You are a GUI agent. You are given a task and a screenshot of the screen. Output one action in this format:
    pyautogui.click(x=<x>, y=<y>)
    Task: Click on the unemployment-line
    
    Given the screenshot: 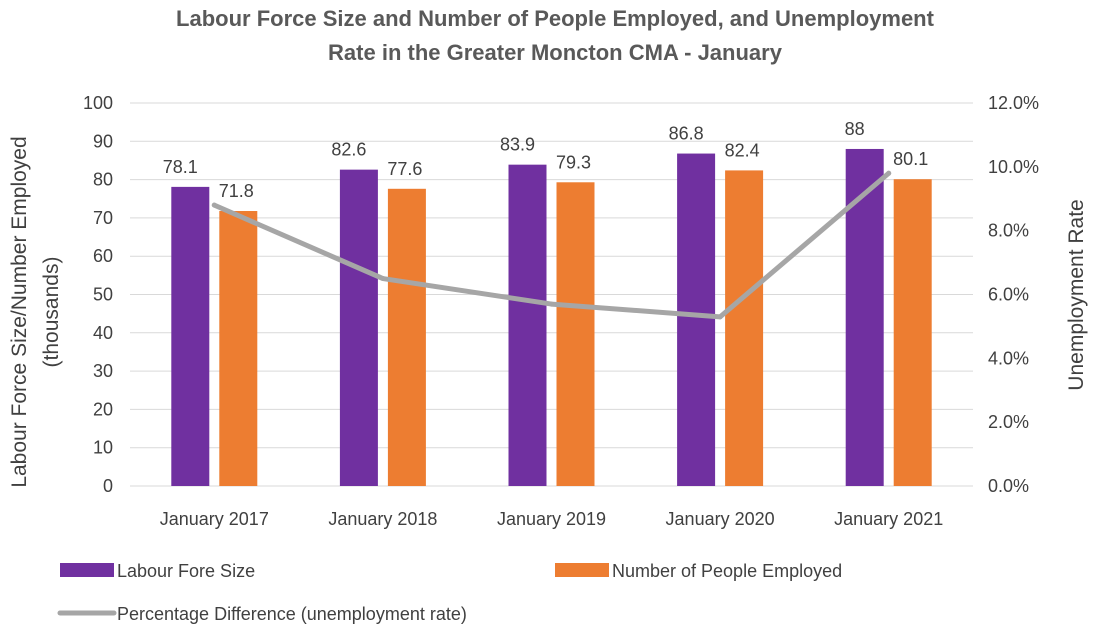 What is the action you would take?
    pyautogui.click(x=551, y=245)
    